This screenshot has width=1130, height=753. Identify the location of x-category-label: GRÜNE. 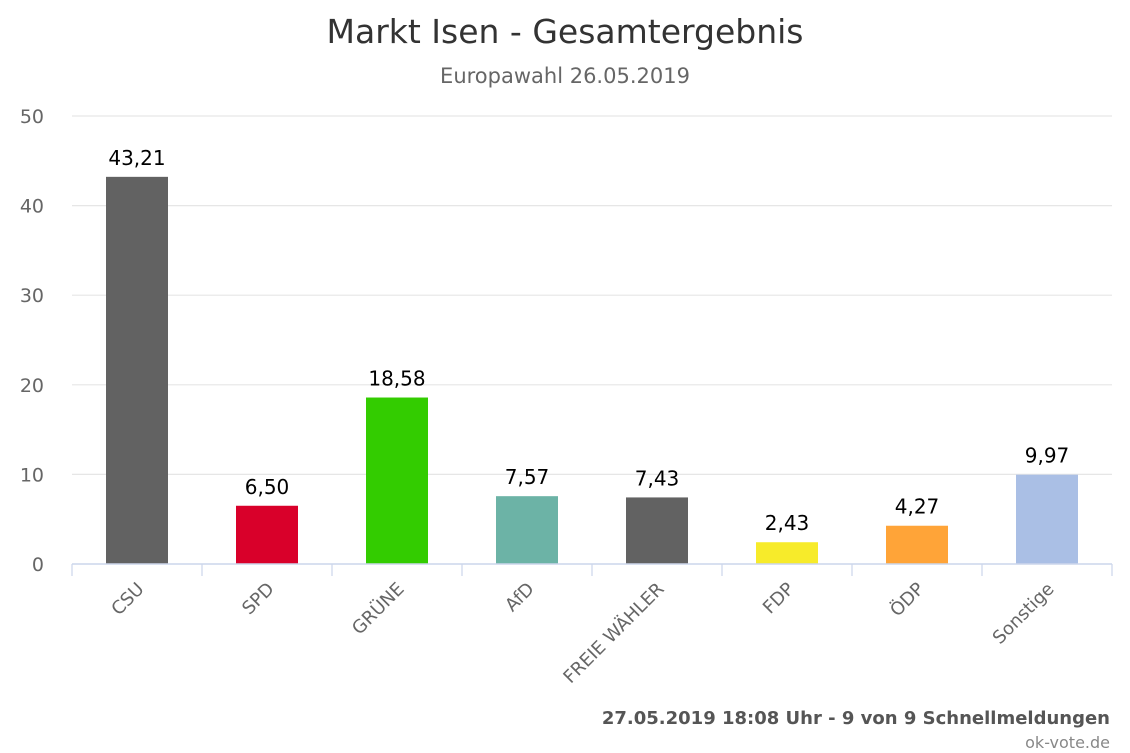
(377, 608).